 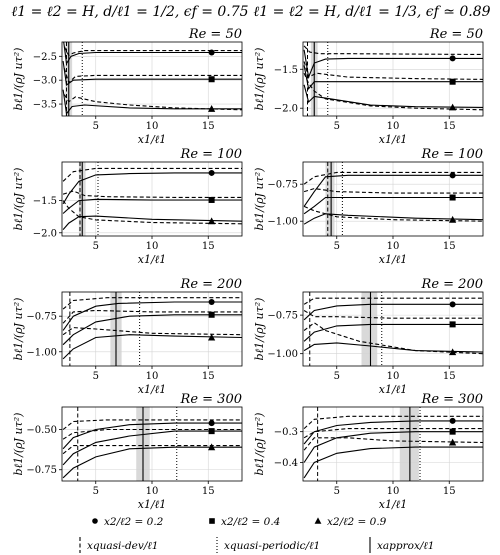 I want to click on column-title-right: ℓ1 = ℓ2 = H, d/ℓ1 = 1/3, ϵf ≃ 0.89, so click(x=371, y=12).